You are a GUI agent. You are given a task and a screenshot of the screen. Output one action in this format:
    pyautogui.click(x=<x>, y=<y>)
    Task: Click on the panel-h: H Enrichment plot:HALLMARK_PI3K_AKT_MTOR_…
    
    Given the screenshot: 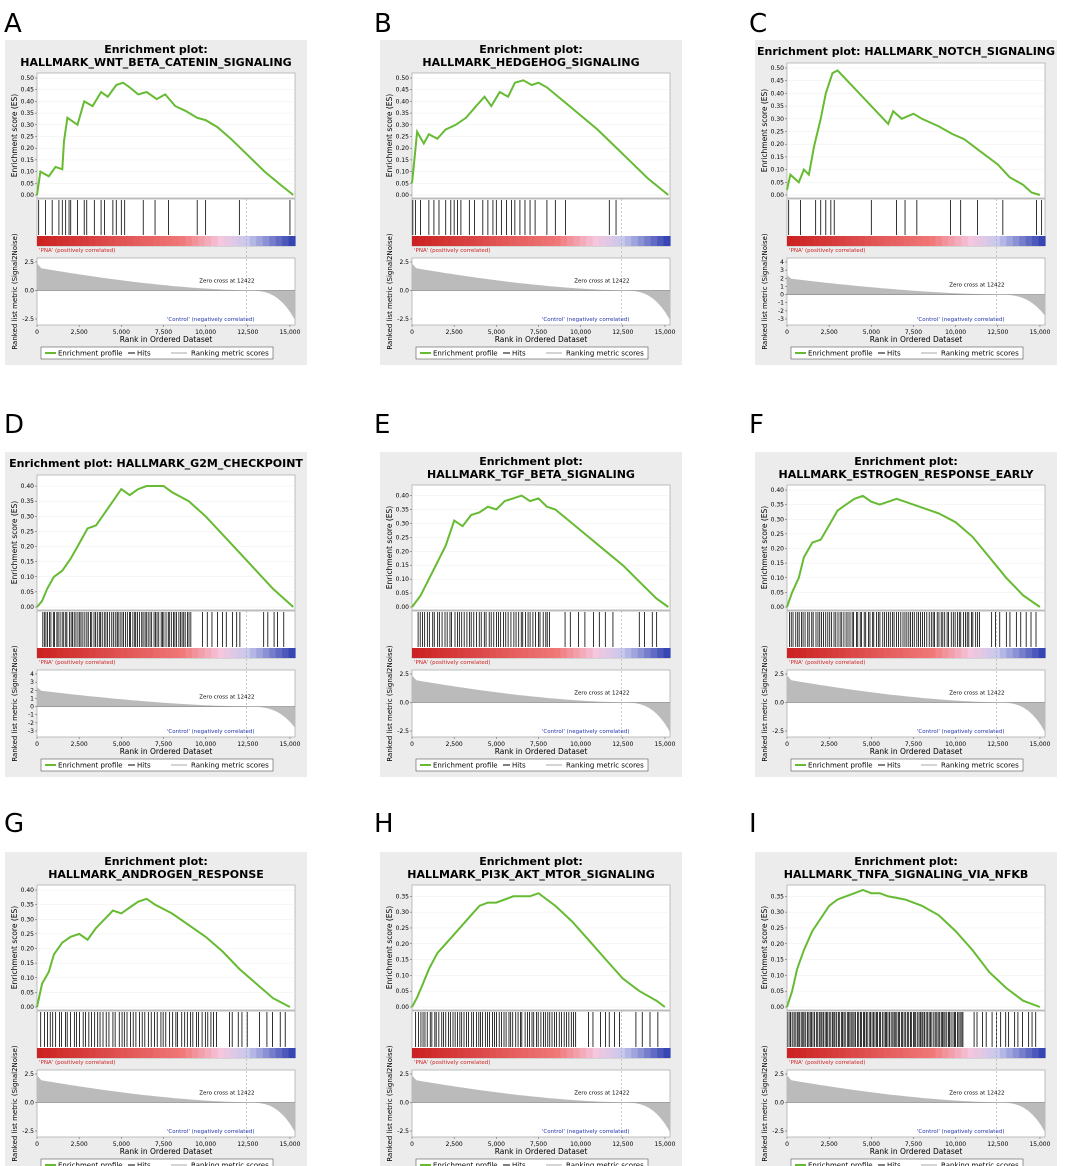 What is the action you would take?
    pyautogui.click(x=528, y=987)
    